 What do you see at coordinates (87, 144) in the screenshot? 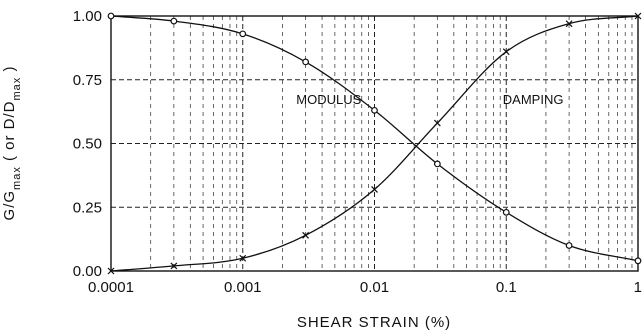
I see `y-tick-label: 0.50` at bounding box center [87, 144].